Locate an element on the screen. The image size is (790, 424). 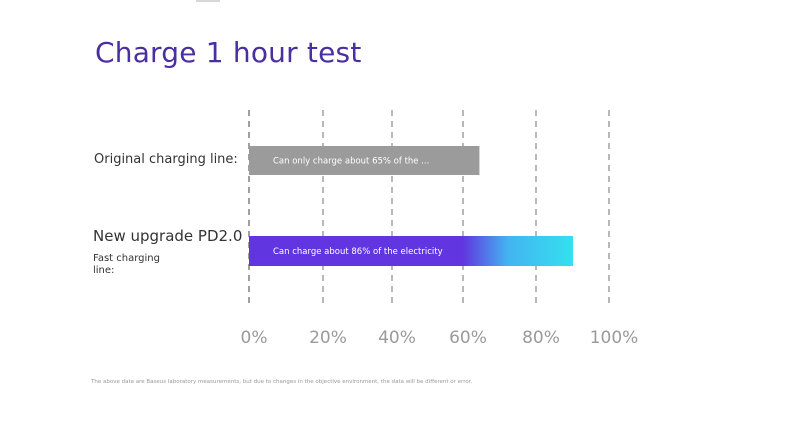
x-tick-label: 100% is located at coordinates (614, 338).